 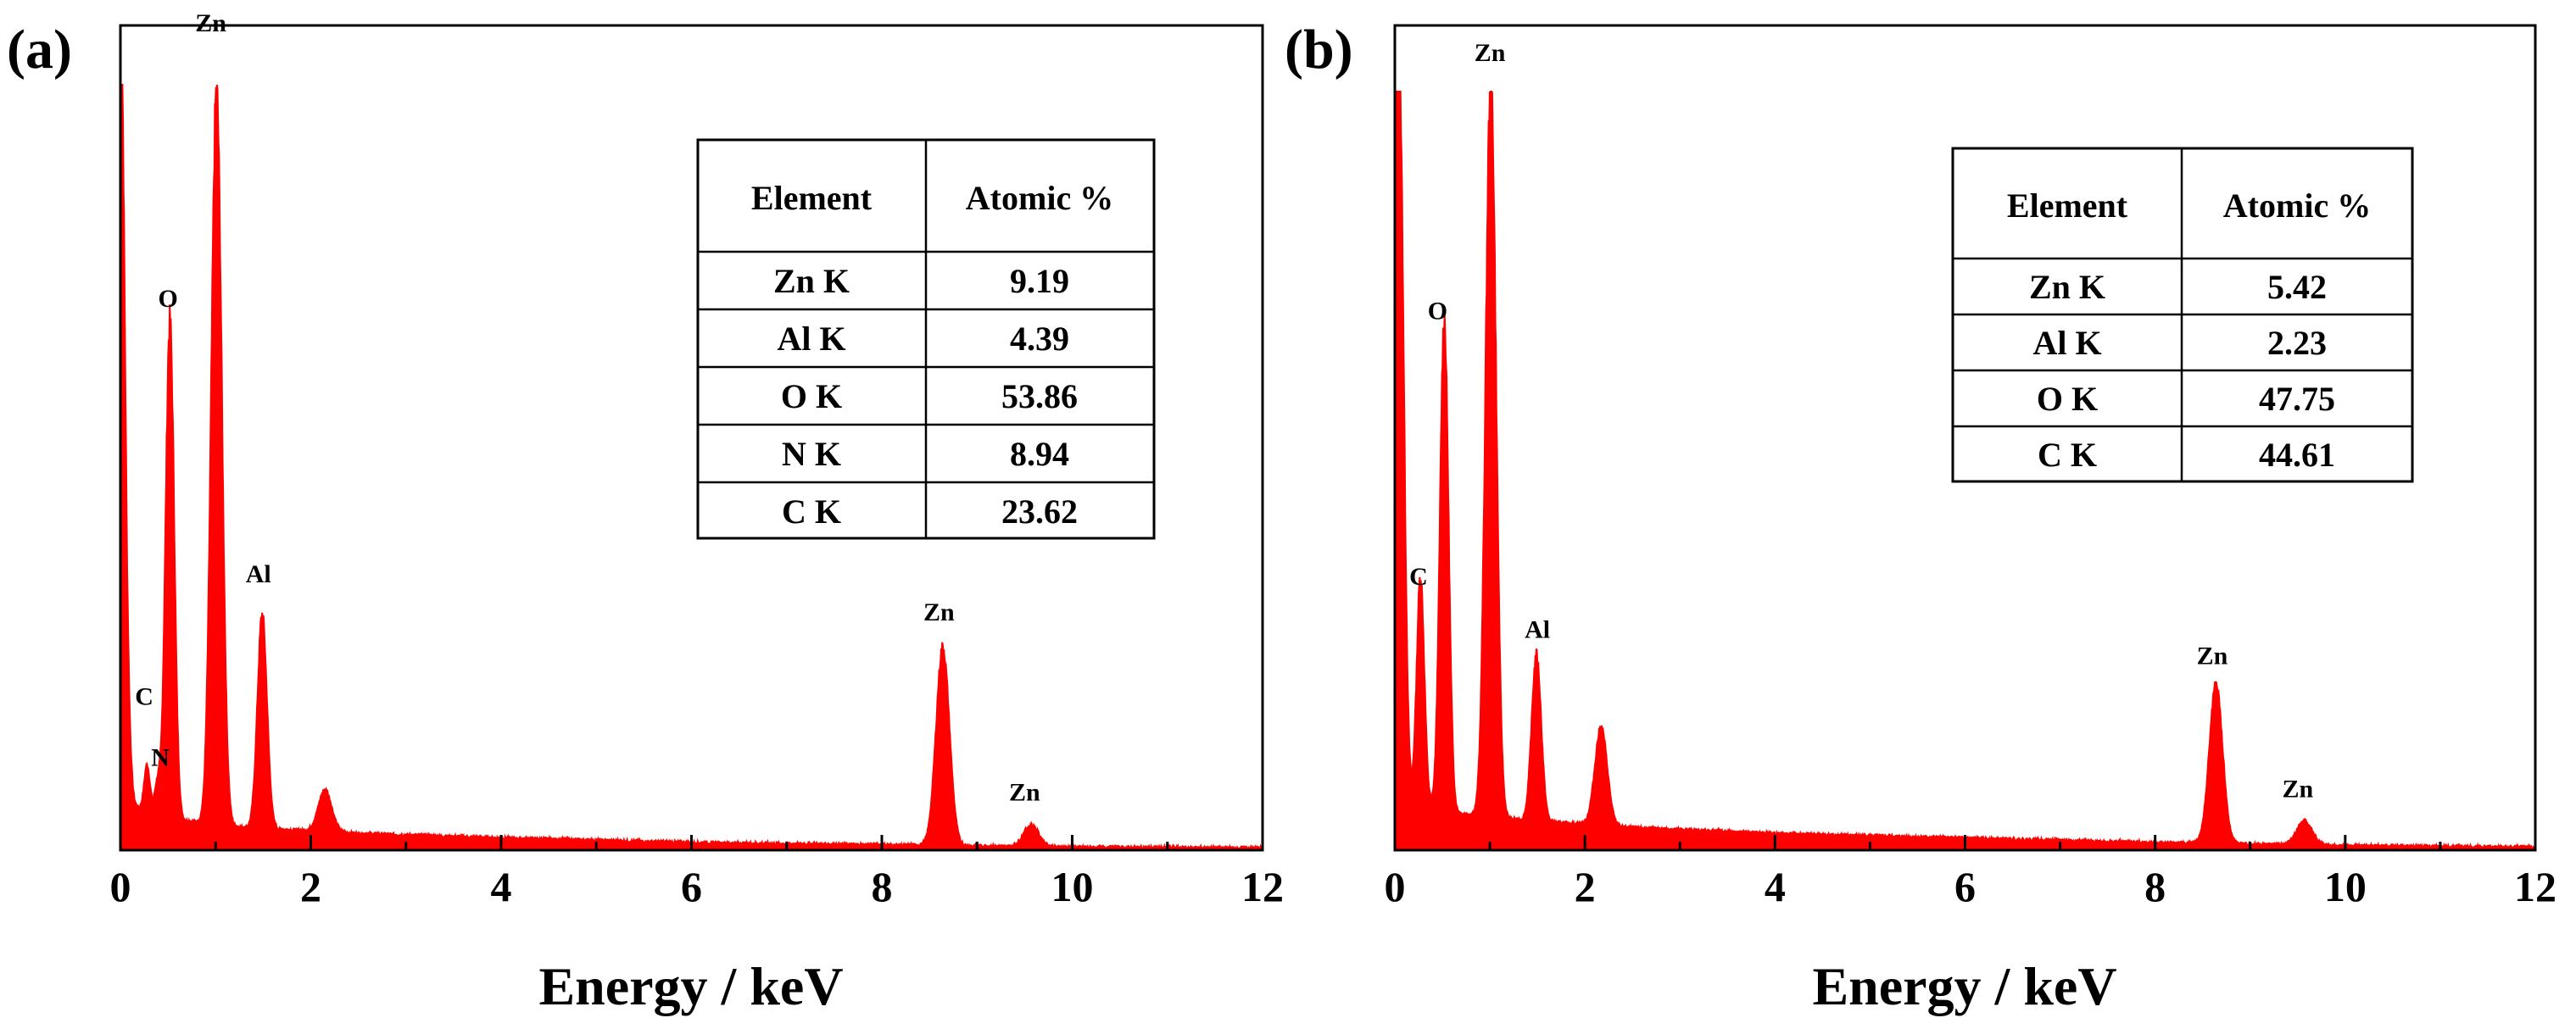 What do you see at coordinates (39, 50) in the screenshot?
I see `panel-label-a: (a)` at bounding box center [39, 50].